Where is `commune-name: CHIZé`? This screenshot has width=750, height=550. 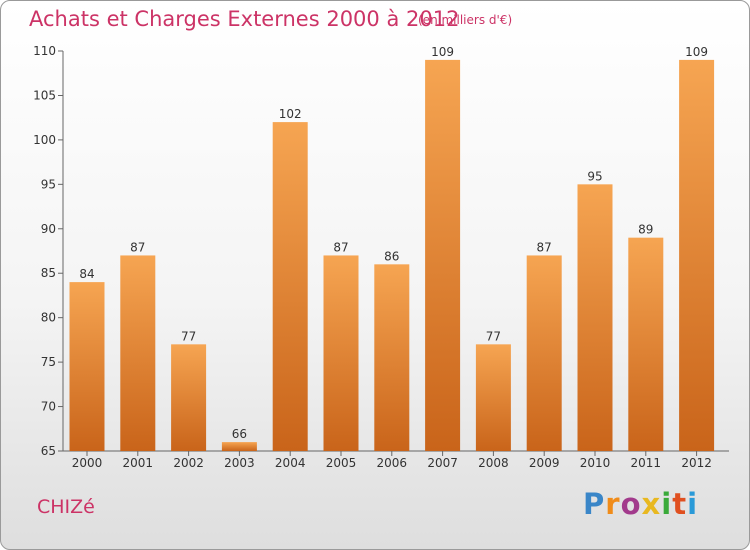 commune-name: CHIZé is located at coordinates (66, 507).